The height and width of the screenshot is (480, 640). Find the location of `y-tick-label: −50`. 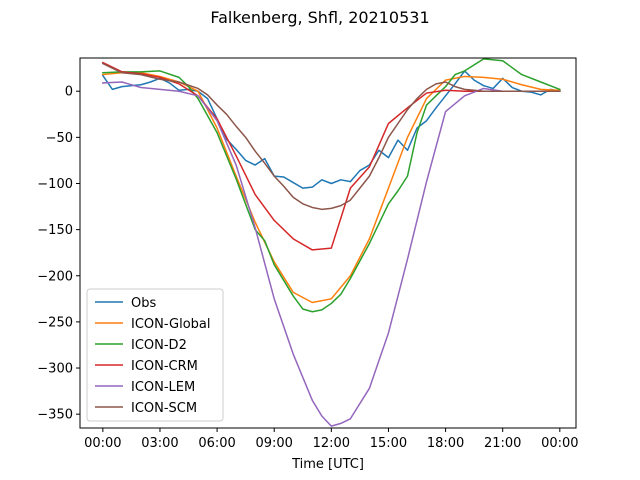

y-tick-label: −50 is located at coordinates (59, 138).